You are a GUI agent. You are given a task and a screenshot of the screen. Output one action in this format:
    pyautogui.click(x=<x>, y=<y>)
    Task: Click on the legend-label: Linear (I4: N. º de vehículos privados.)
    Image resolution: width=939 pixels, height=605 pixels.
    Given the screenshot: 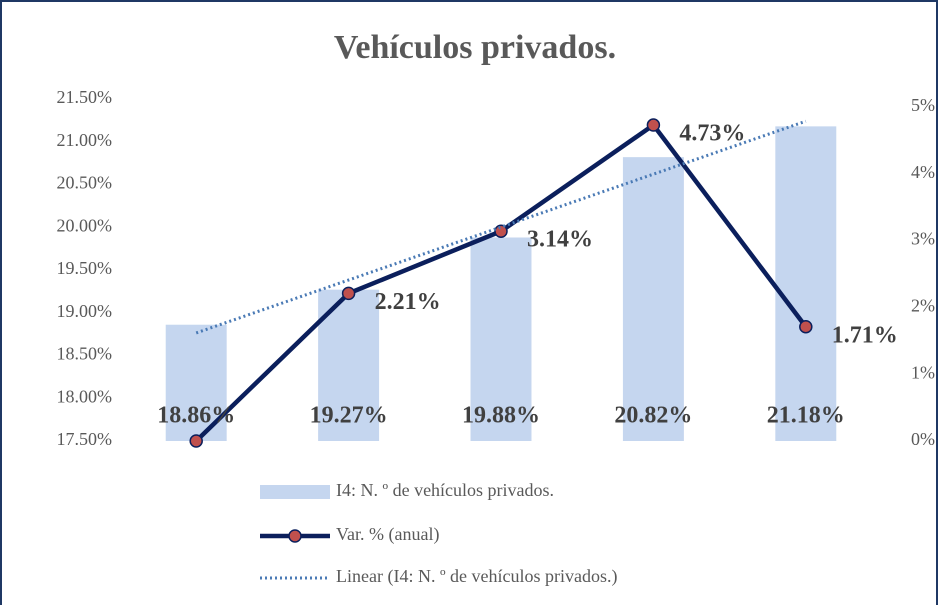 What is the action you would take?
    pyautogui.click(x=477, y=576)
    